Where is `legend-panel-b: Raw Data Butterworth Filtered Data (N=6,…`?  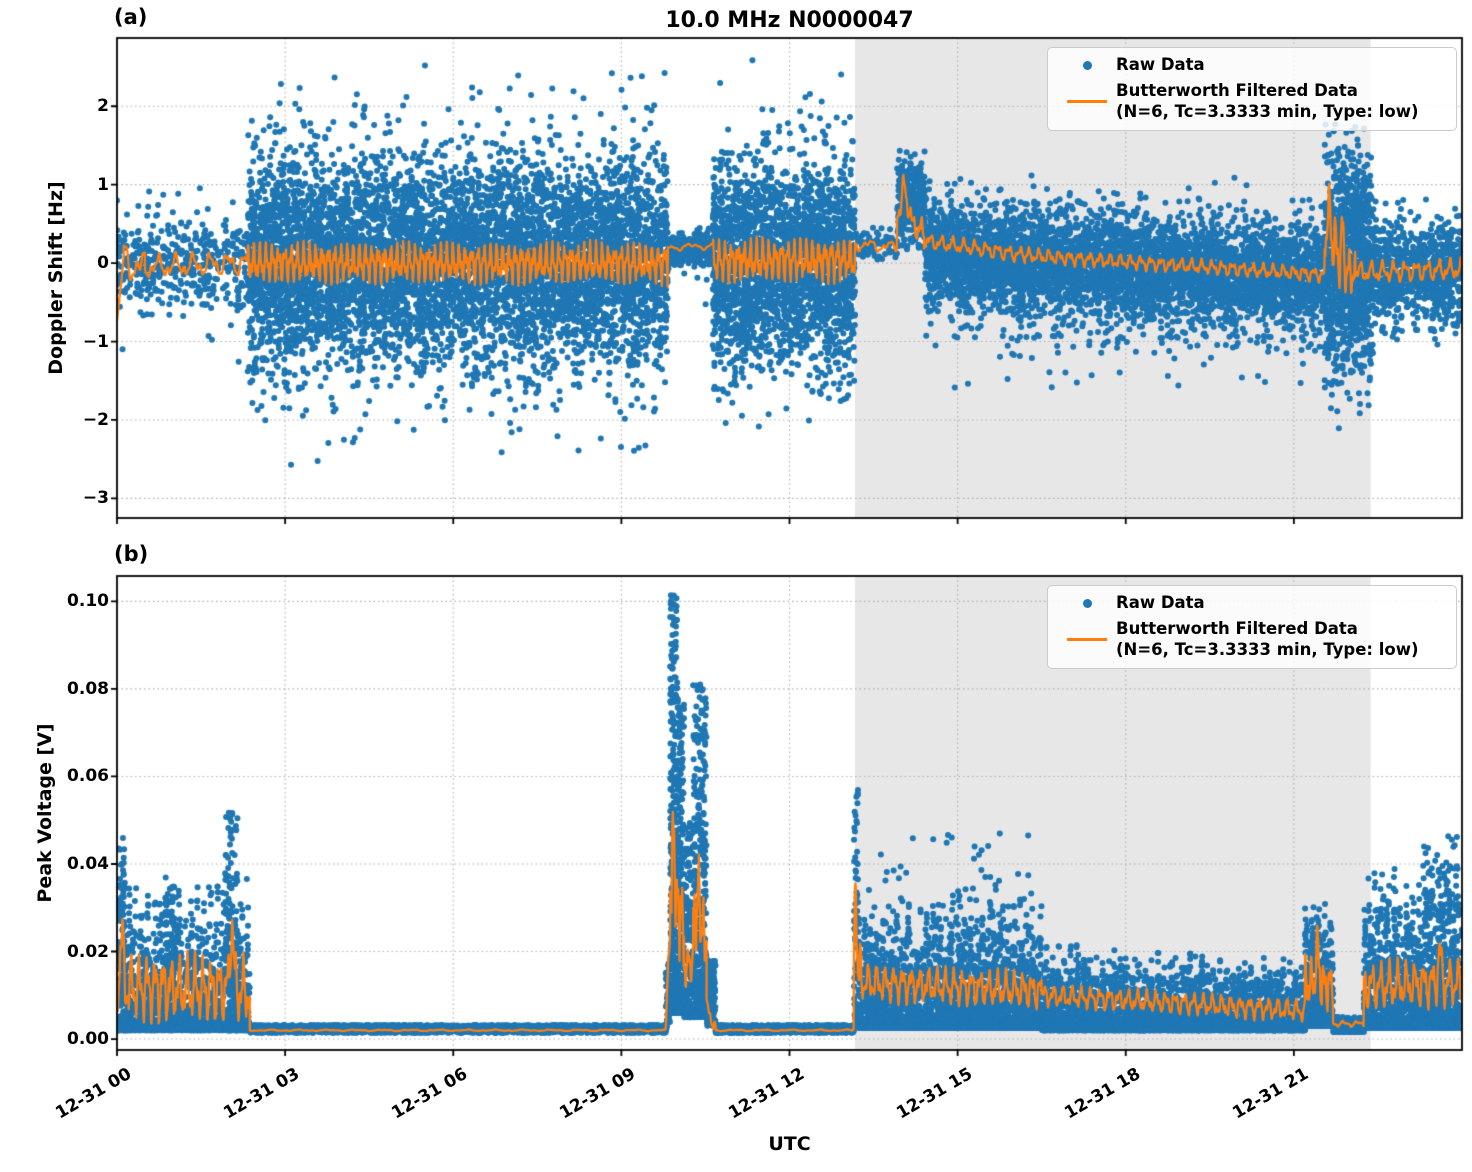 legend-panel-b: Raw Data Butterworth Filtered Data (N=6,… is located at coordinates (1252, 627).